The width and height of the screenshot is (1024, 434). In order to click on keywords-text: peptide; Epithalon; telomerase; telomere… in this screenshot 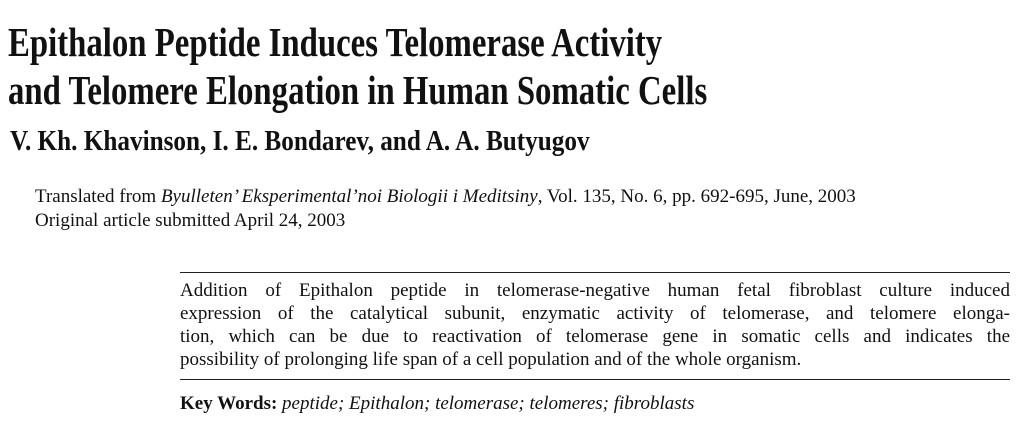, I will do `click(488, 403)`.